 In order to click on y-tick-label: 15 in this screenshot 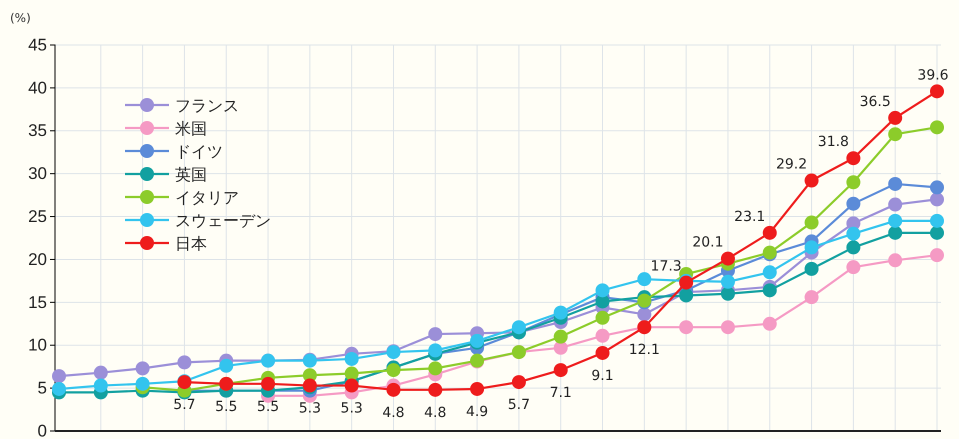, I will do `click(37, 302)`.